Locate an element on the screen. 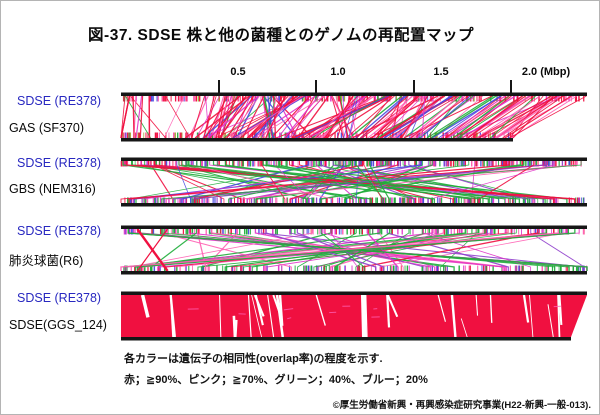  panel-1-subject-strain-label: GAS (SF370) is located at coordinates (47, 128).